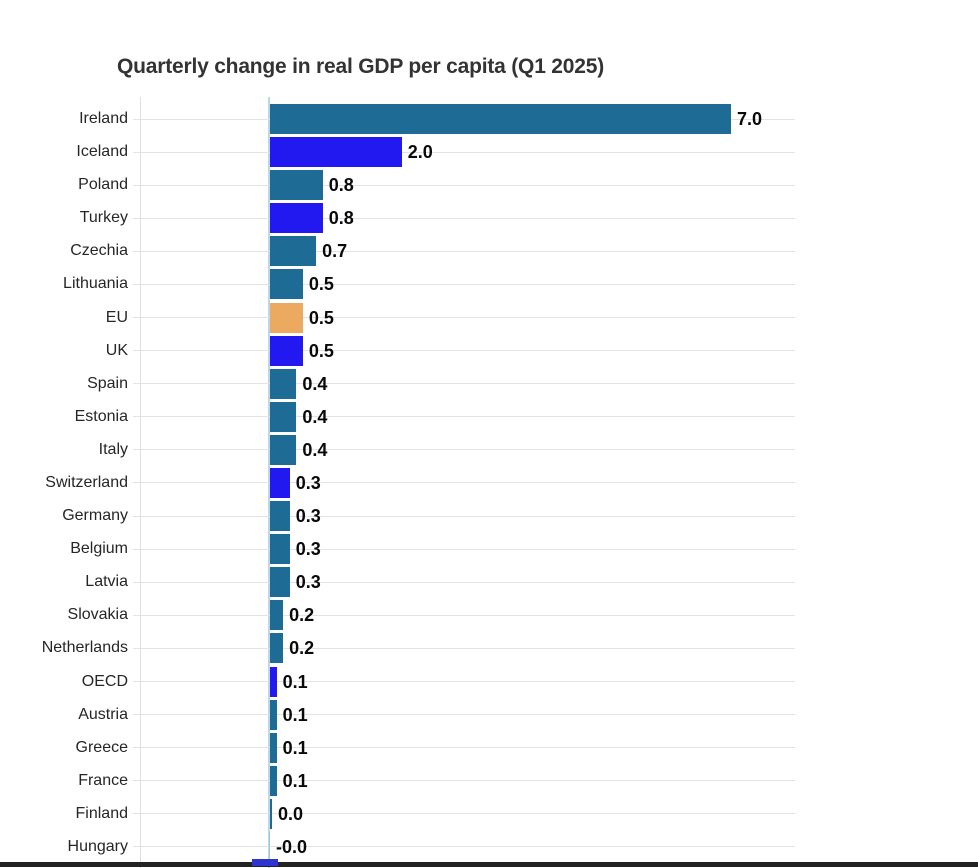 This screenshot has height=868, width=978. What do you see at coordinates (104, 681) in the screenshot?
I see `category-label: OECD` at bounding box center [104, 681].